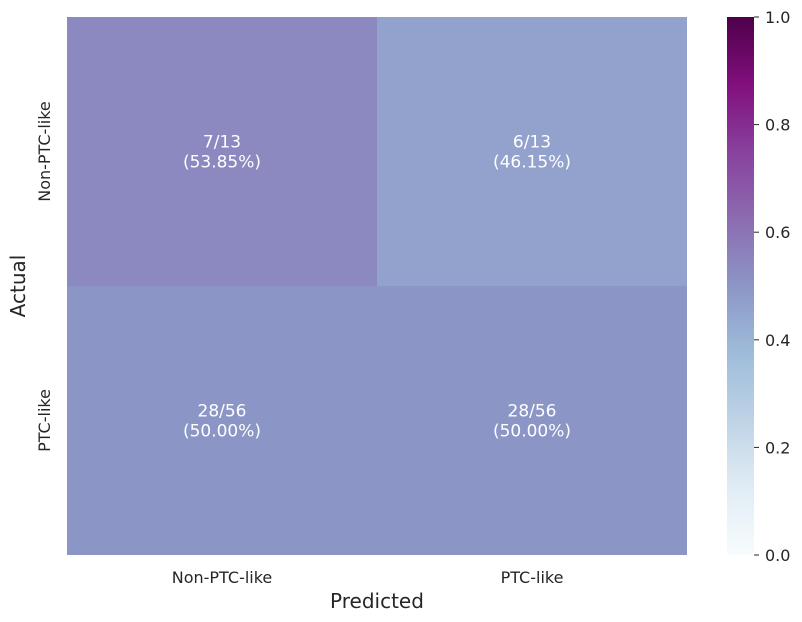 This screenshot has width=802, height=622. What do you see at coordinates (377, 601) in the screenshot?
I see `x-axis-label: Predicted` at bounding box center [377, 601].